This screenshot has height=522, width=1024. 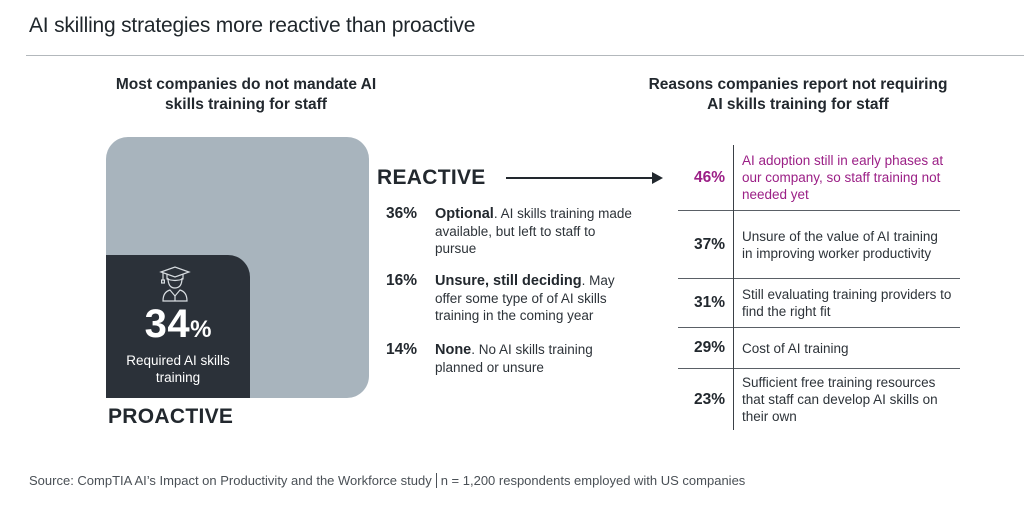 What do you see at coordinates (464, 214) in the screenshot?
I see `reactive-item-bold: Optional` at bounding box center [464, 214].